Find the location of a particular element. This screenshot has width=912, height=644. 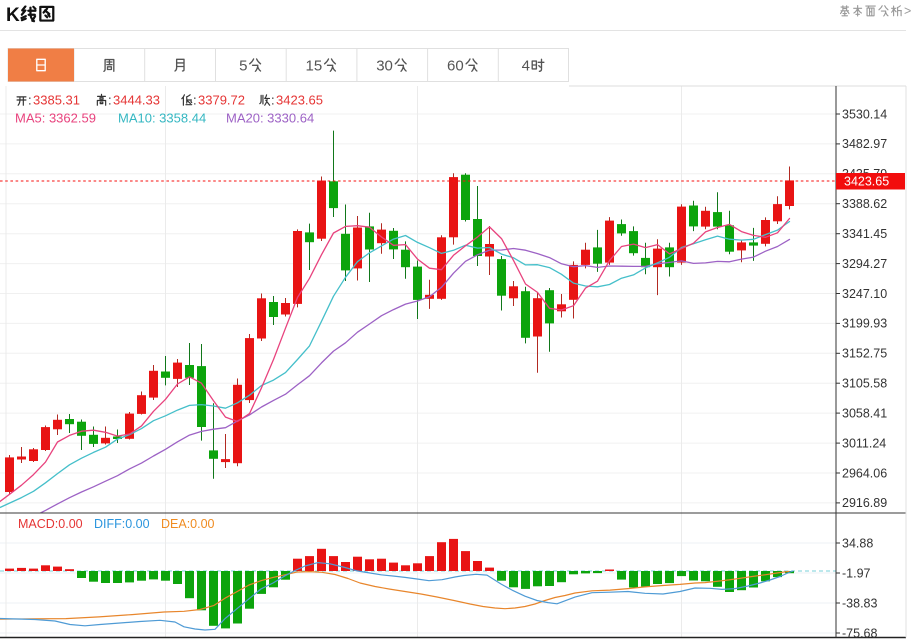

svg-text: 3294.27 is located at coordinates (864, 264).